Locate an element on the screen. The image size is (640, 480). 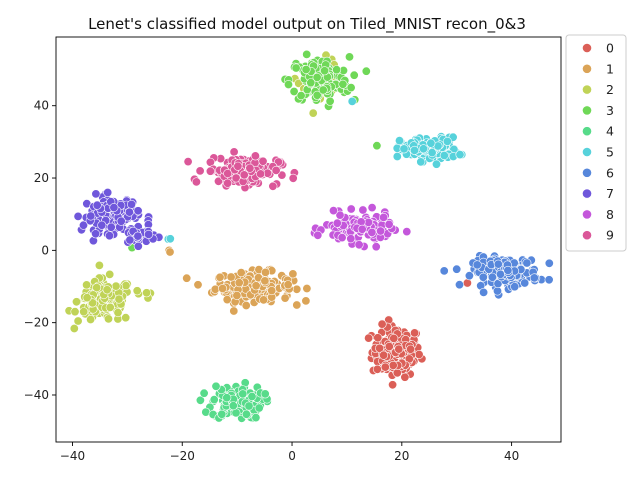
legend-label-9: 9 is located at coordinates (610, 235).